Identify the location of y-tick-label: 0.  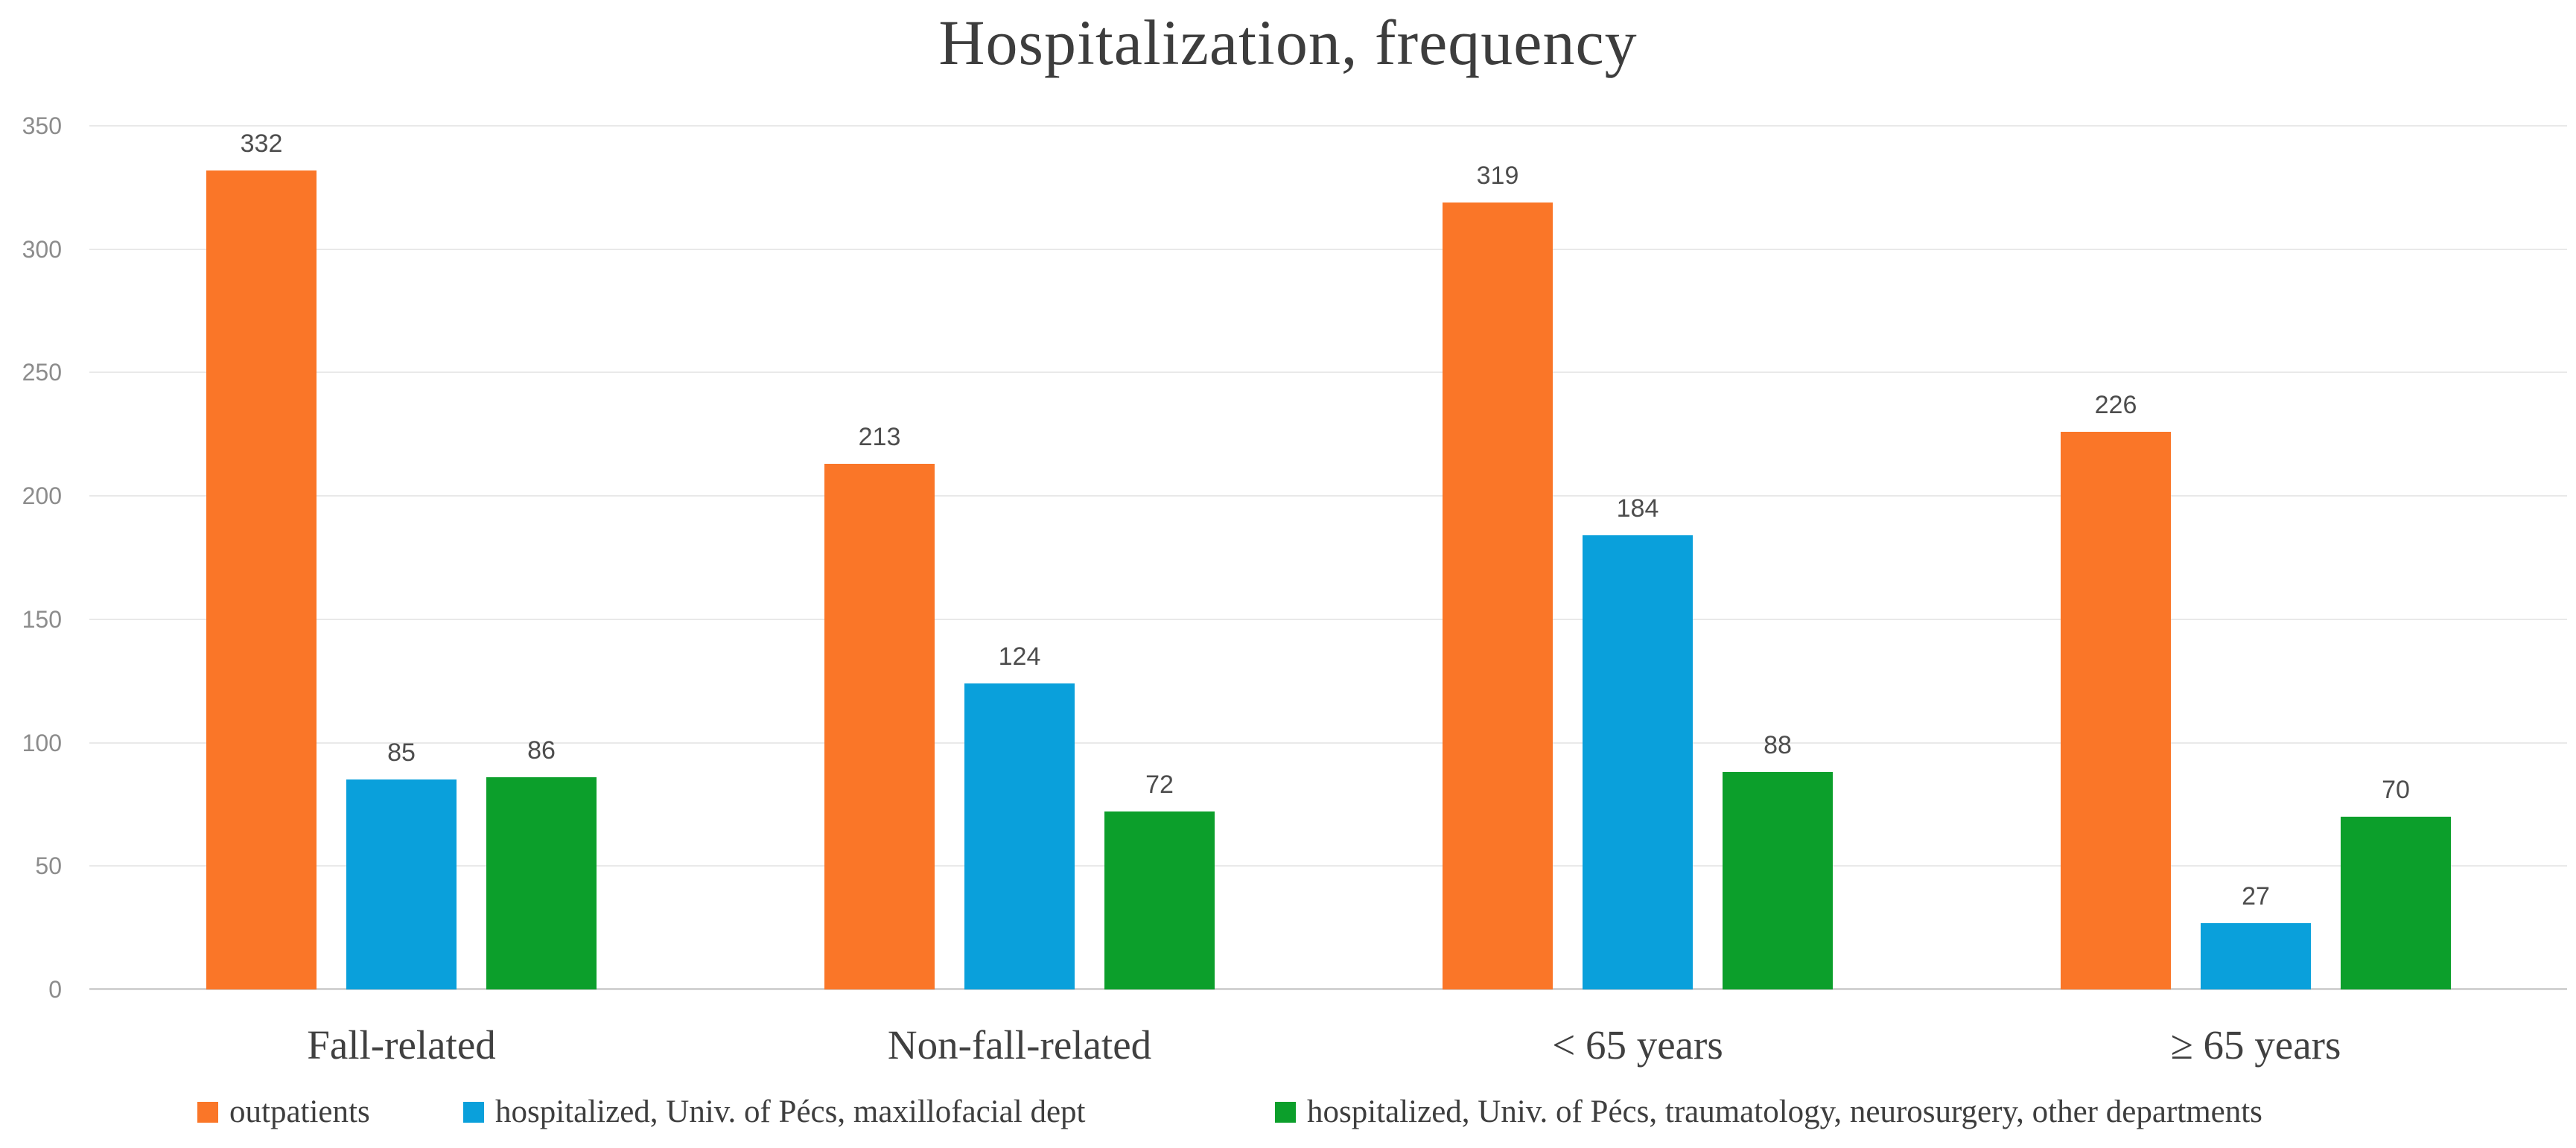
(55, 990).